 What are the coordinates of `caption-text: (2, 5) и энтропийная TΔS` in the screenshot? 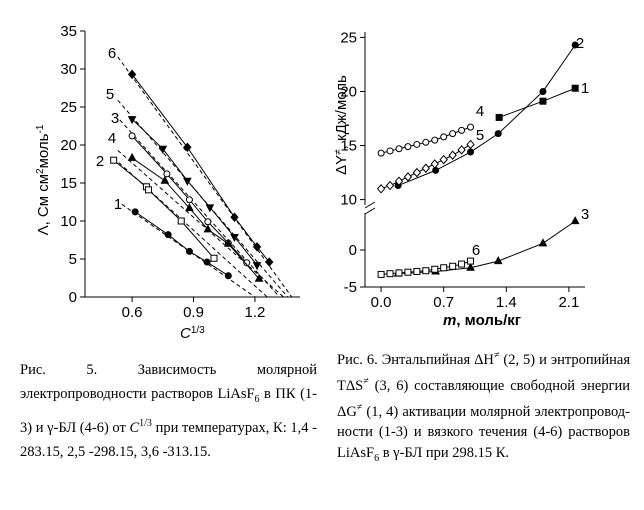 It's located at (483, 372).